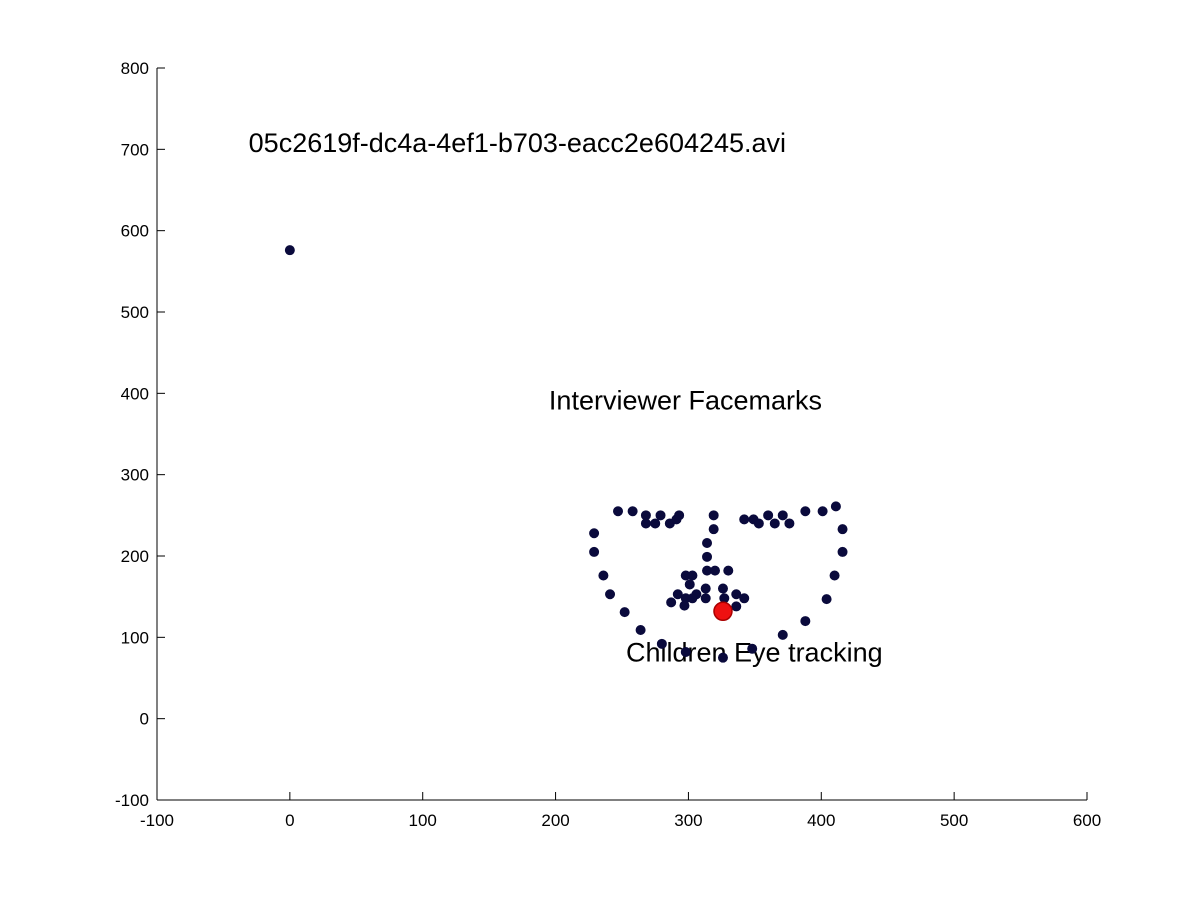 This screenshot has width=1201, height=900. Describe the element at coordinates (135, 68) in the screenshot. I see `y-tick-label: 800` at that location.